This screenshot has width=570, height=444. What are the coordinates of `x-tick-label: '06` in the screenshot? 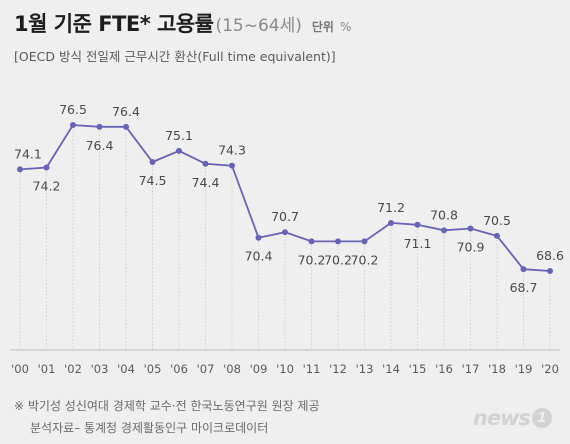 It's located at (179, 369).